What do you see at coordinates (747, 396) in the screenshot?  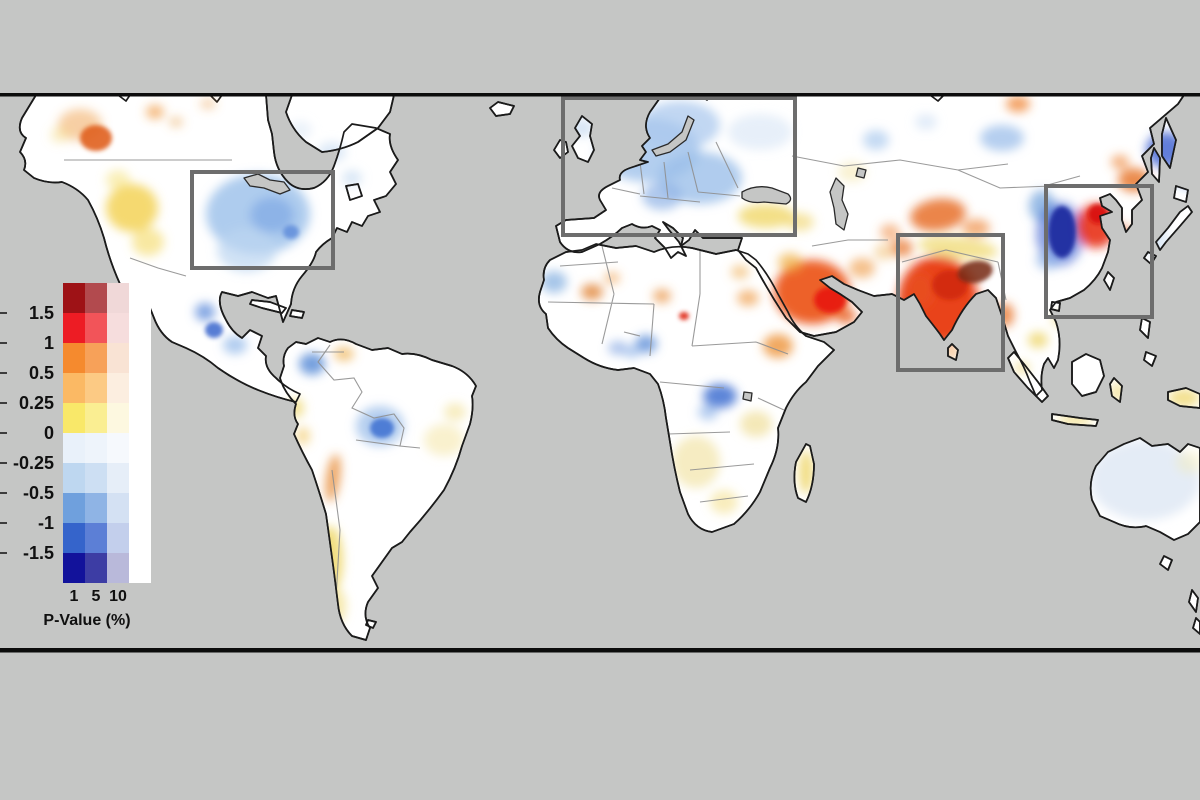 I see `lake-victoria` at bounding box center [747, 396].